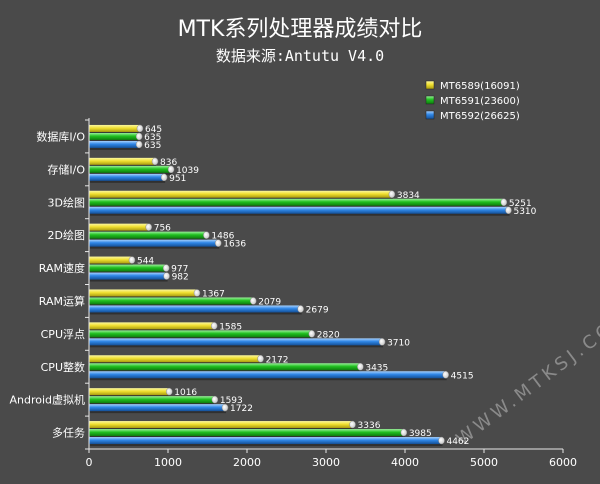  What do you see at coordinates (62, 301) in the screenshot?
I see `category-label: RAM运算` at bounding box center [62, 301].